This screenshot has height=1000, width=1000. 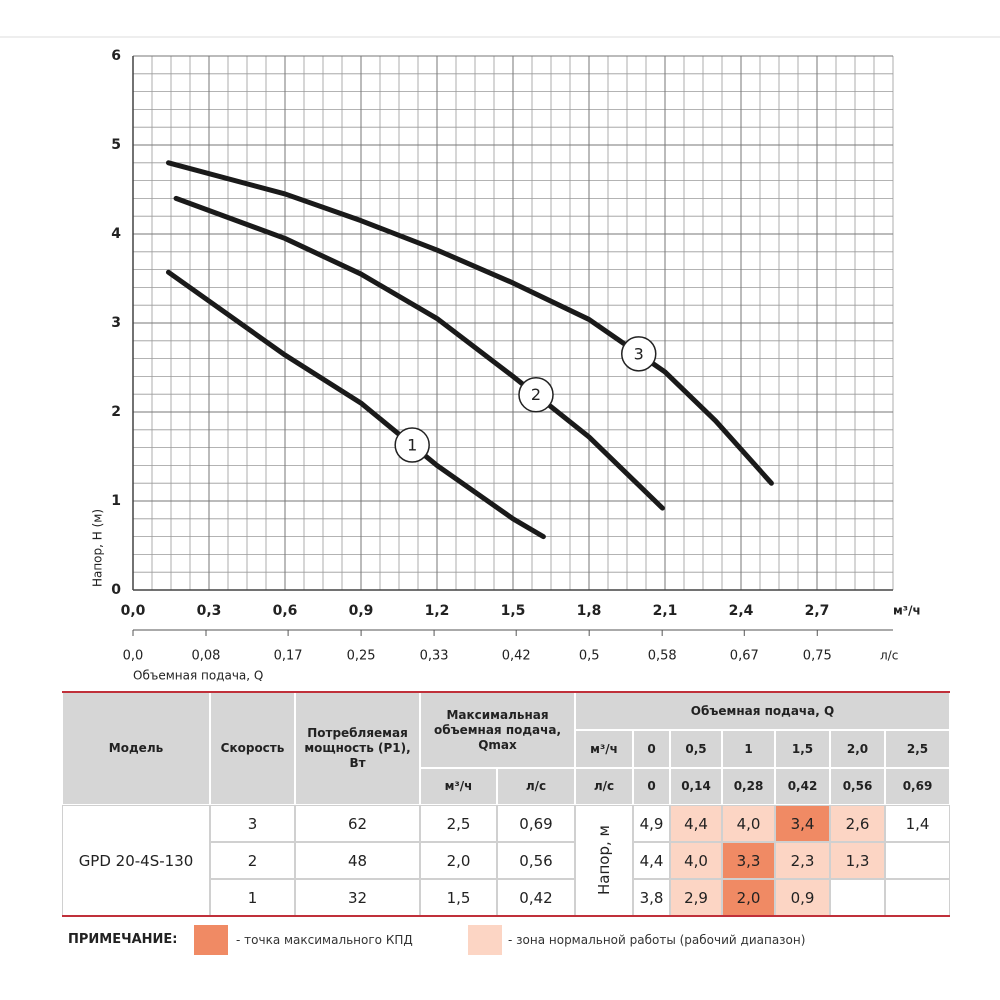 I want to click on x-tick-label: 2,4, so click(x=741, y=611).